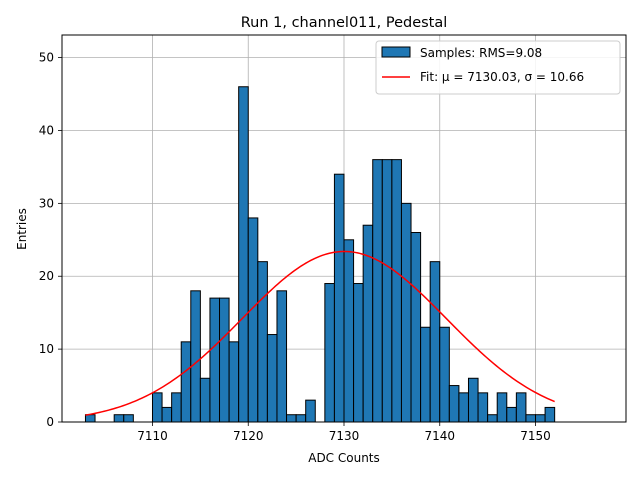  What do you see at coordinates (344, 436) in the screenshot?
I see `x-tick-label: 7130` at bounding box center [344, 436].